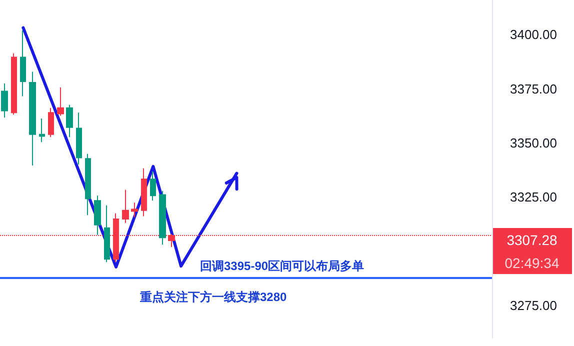  I want to click on y-tick-label: 3375.00, so click(533, 88).